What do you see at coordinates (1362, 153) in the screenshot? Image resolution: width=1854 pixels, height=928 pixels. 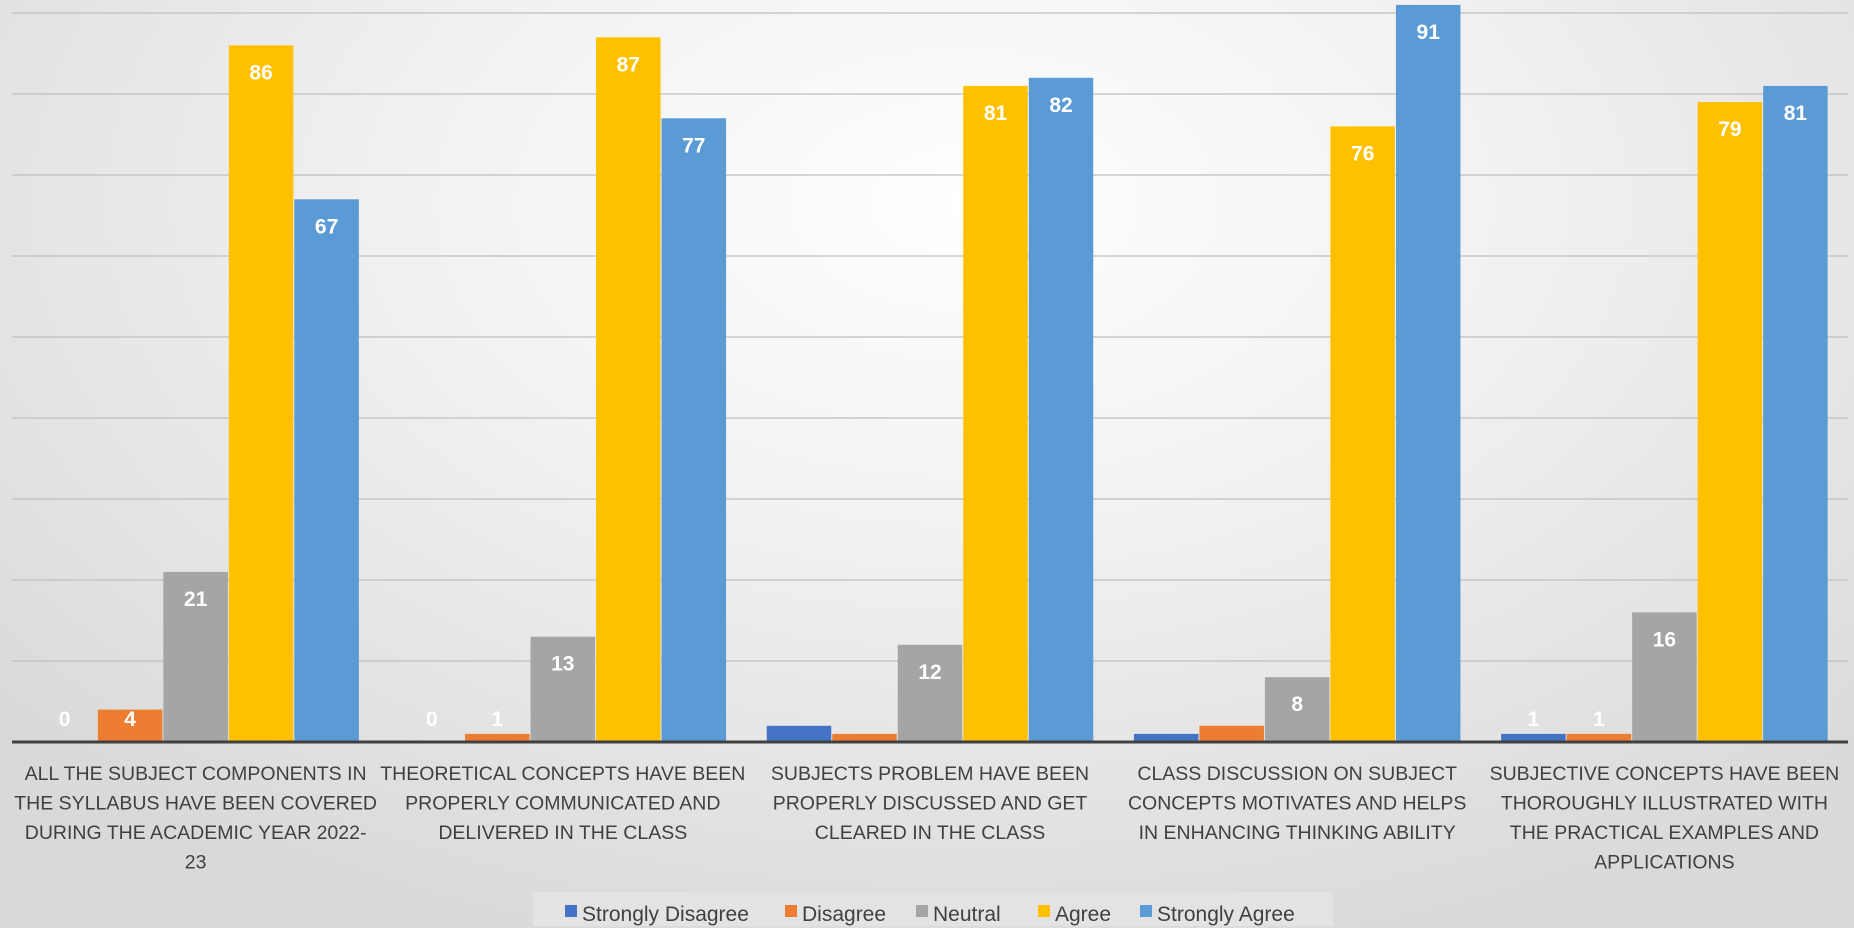 I see `bar-data-label: 76` at bounding box center [1362, 153].